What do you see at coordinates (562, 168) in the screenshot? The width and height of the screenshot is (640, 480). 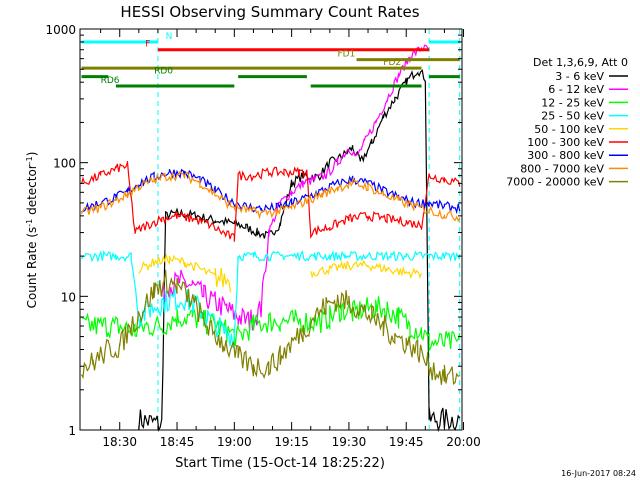 I see `legend-label-7: 800 - 7000 keV` at bounding box center [562, 168].